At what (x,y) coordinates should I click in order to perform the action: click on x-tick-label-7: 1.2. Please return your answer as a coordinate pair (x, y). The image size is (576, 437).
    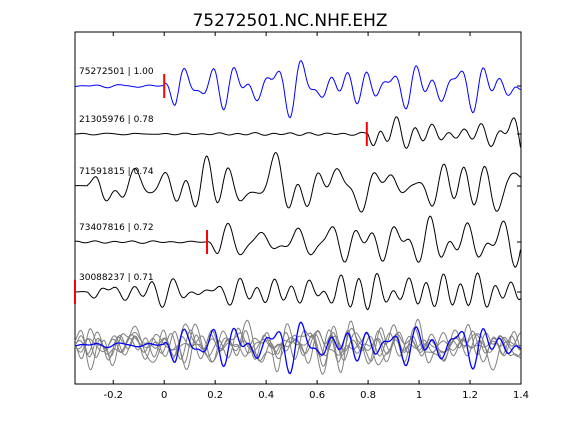
    Looking at the image, I should click on (470, 395).